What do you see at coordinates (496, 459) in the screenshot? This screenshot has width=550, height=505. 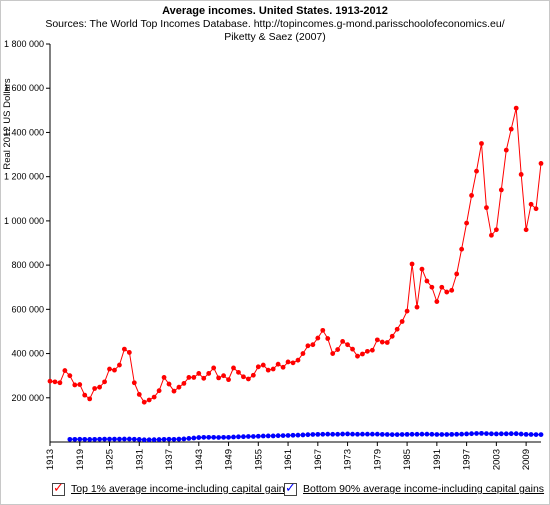 I see `x-tick-label: 2003` at bounding box center [496, 459].